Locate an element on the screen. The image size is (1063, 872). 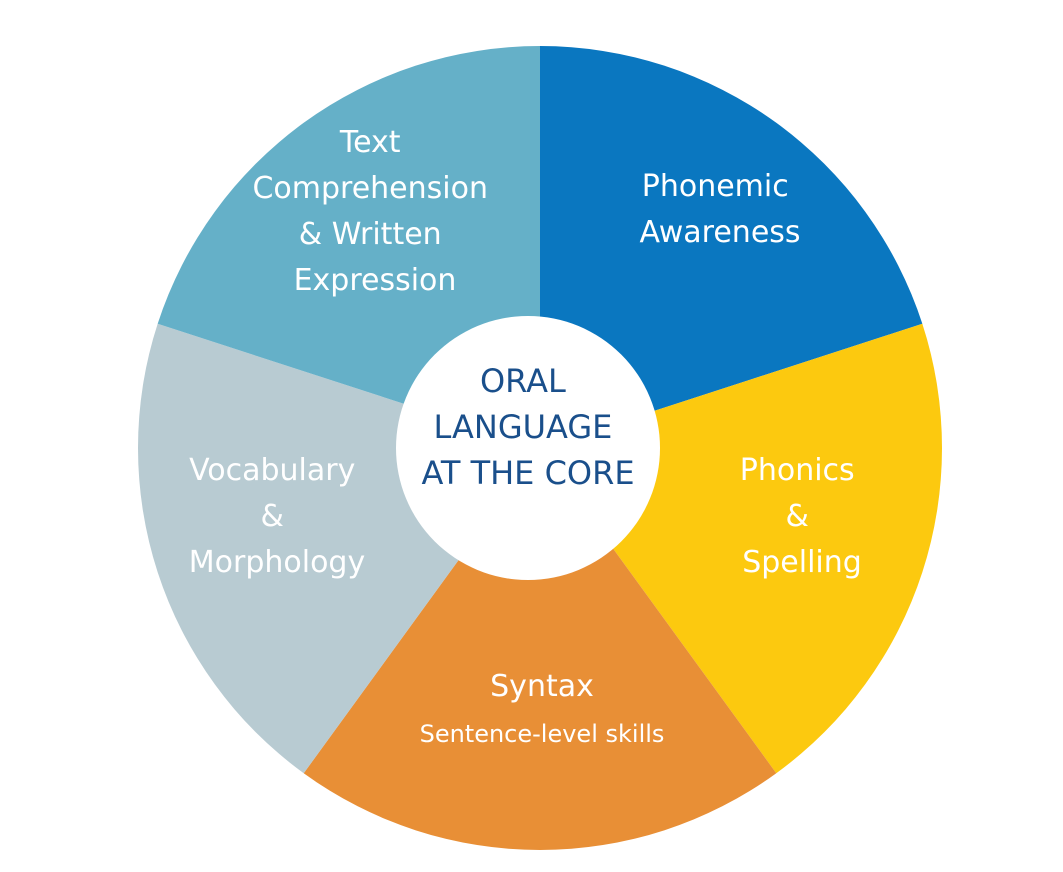
segment-sublabel-syntax: Sentence-level skills is located at coordinates (542, 734).